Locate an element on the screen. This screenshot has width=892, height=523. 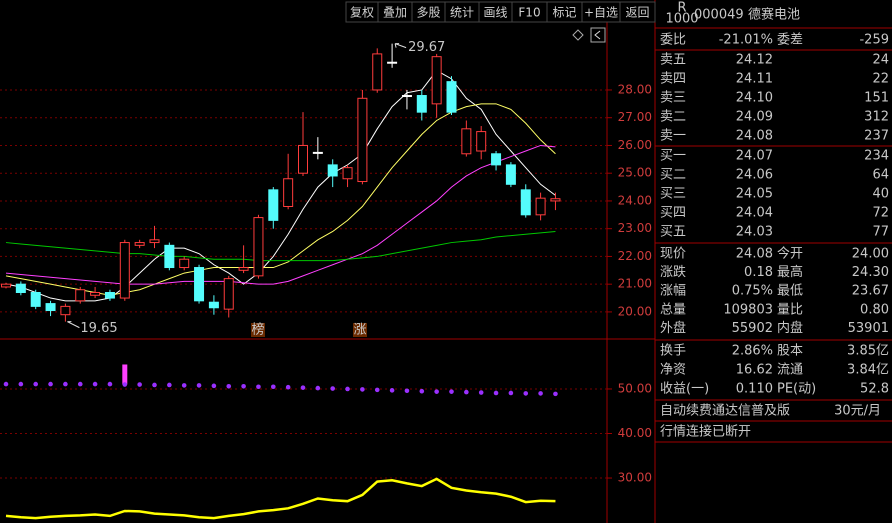
stock-code: 000049 is located at coordinates (719, 15).